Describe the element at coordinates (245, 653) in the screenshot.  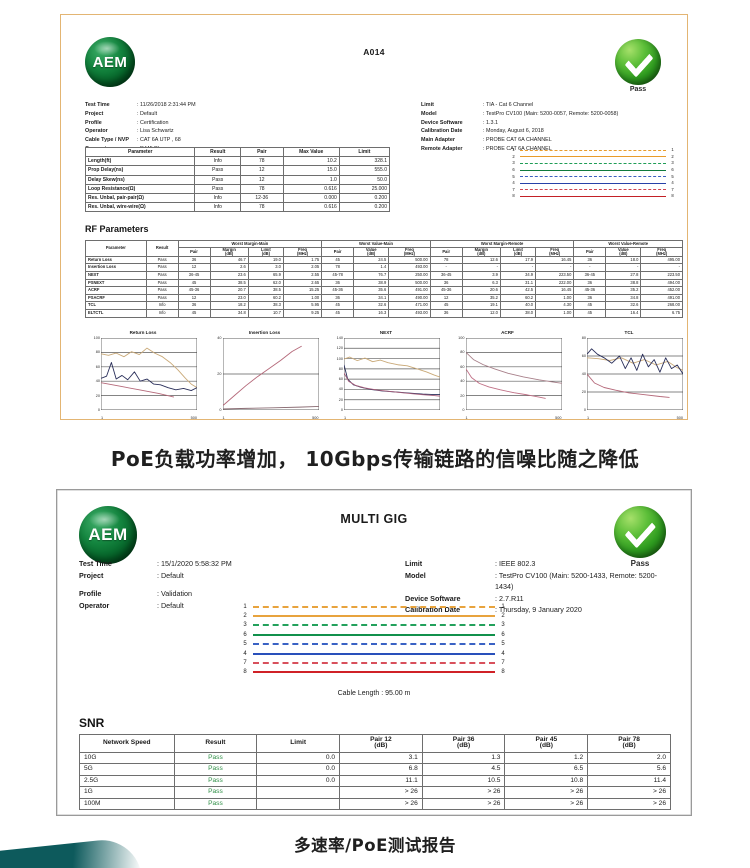
I see `pin-number-left: 4` at that location.